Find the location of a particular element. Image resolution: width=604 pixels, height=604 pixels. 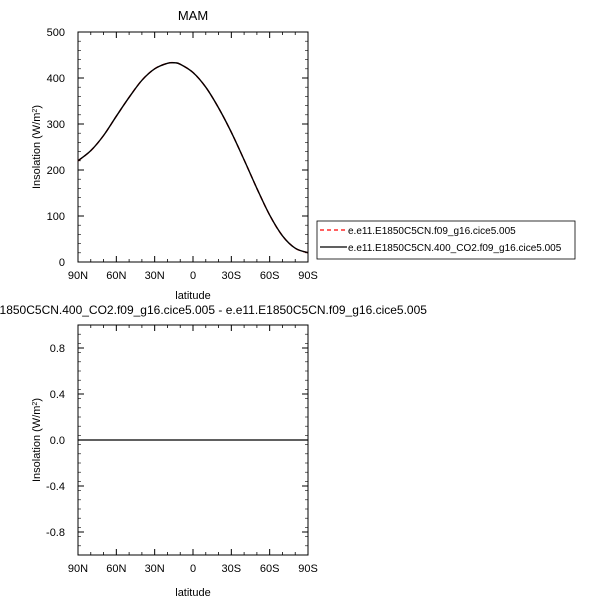

top-y-tick-label: 100 is located at coordinates (56, 217).